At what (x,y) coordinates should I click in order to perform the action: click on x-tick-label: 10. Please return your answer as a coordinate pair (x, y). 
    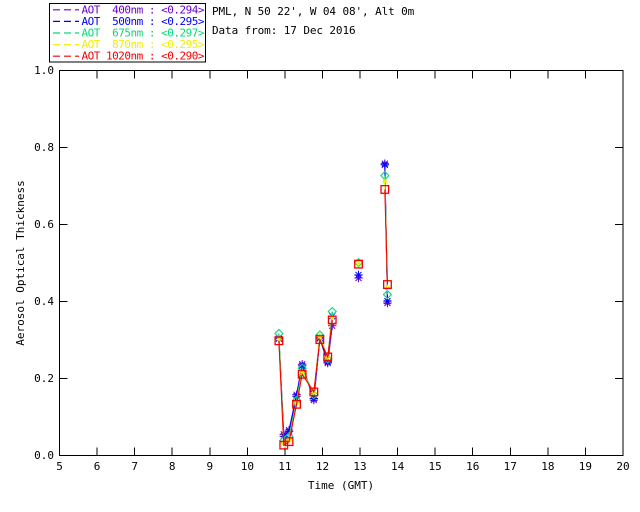
    Looking at the image, I should click on (247, 466).